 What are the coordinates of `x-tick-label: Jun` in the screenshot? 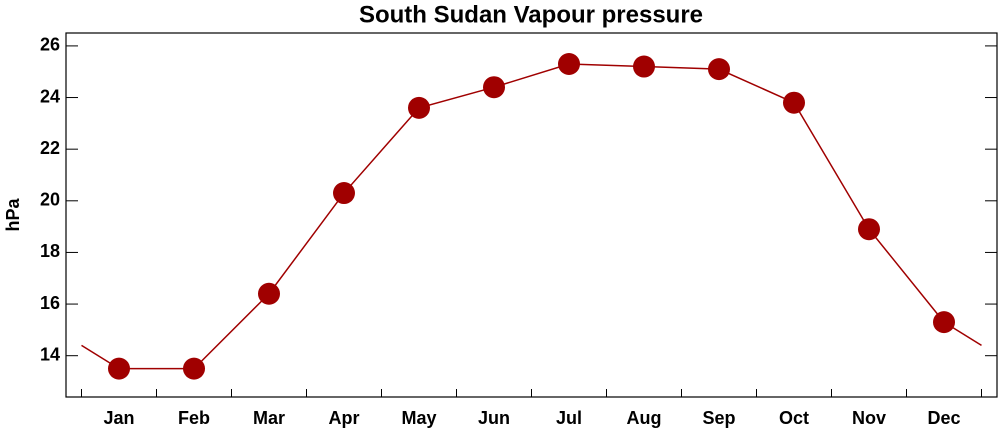 It's located at (494, 418).